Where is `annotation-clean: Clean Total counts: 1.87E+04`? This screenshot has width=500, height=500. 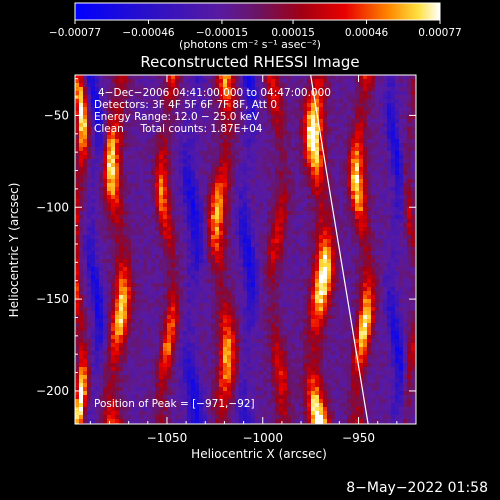 annotation-clean: Clean Total counts: 1.87E+04 is located at coordinates (178, 129).